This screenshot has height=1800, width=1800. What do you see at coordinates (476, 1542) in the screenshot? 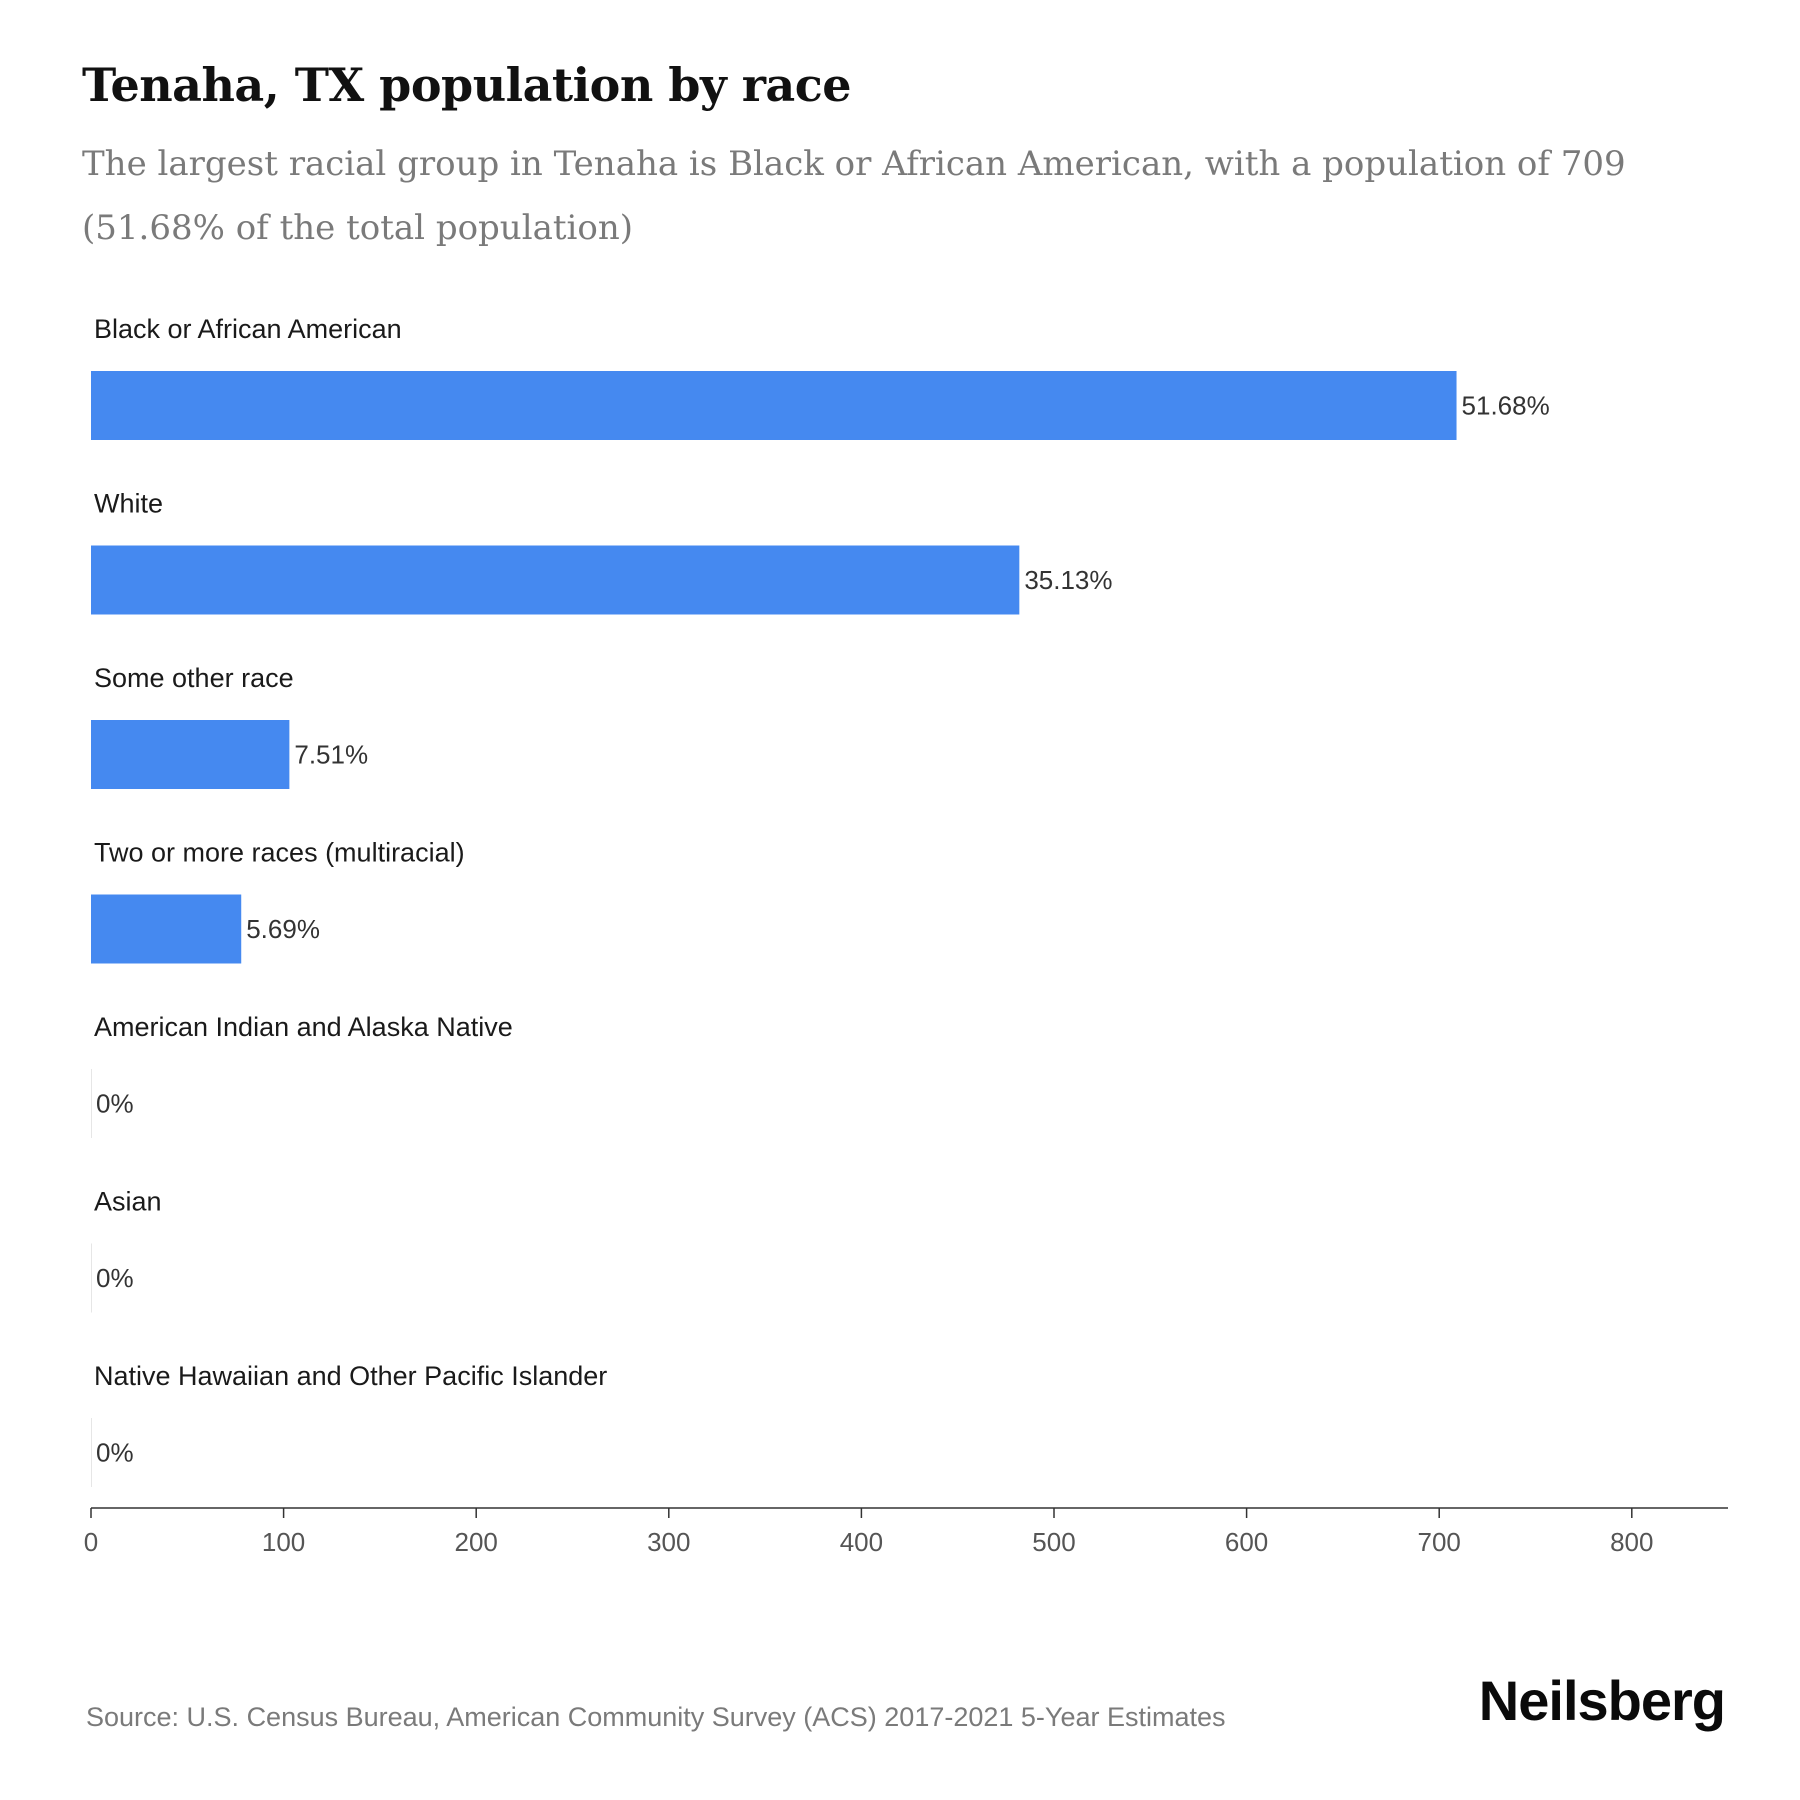
I see `x-tick-label: 200` at bounding box center [476, 1542].